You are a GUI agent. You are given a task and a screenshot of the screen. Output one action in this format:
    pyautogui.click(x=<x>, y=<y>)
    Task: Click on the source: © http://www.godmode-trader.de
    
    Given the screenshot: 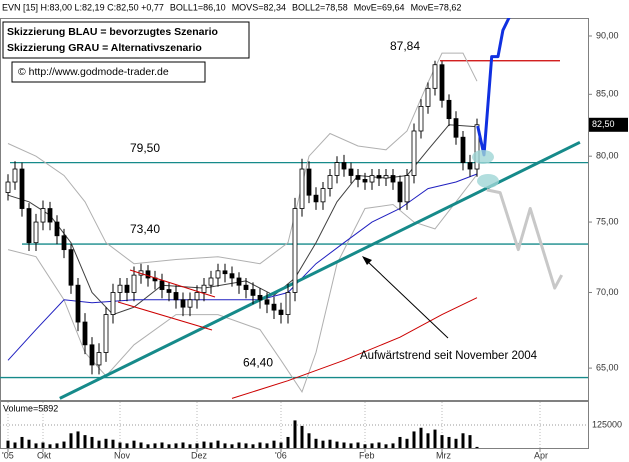 What is the action you would take?
    pyautogui.click(x=93, y=72)
    